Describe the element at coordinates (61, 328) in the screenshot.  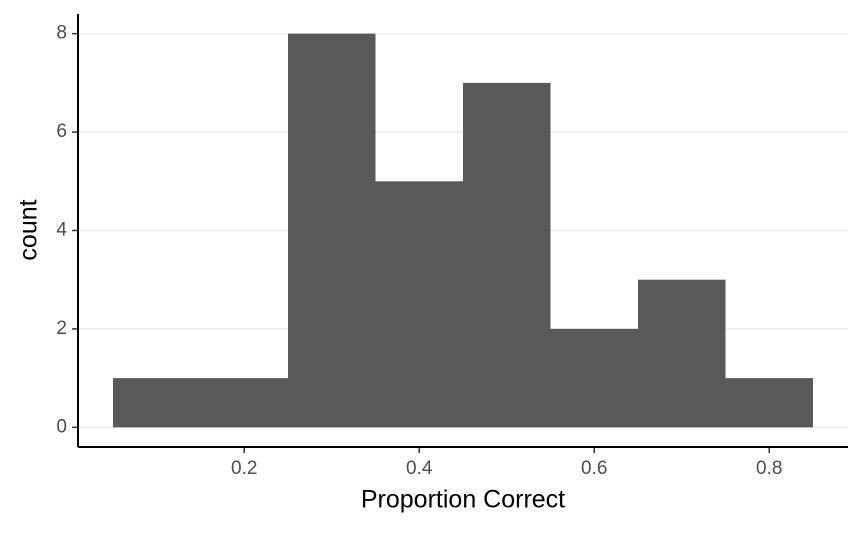
I see `y-tick-label: 2` at that location.